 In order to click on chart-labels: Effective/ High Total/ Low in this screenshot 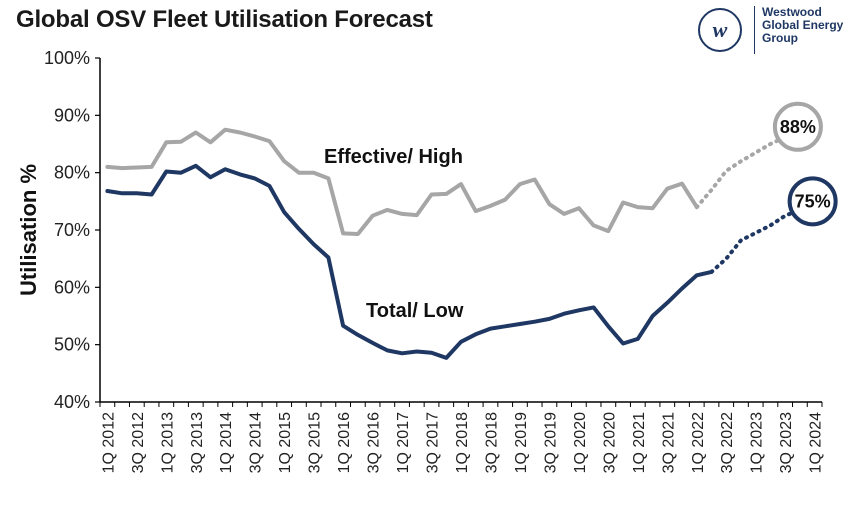, I will do `click(394, 234)`.